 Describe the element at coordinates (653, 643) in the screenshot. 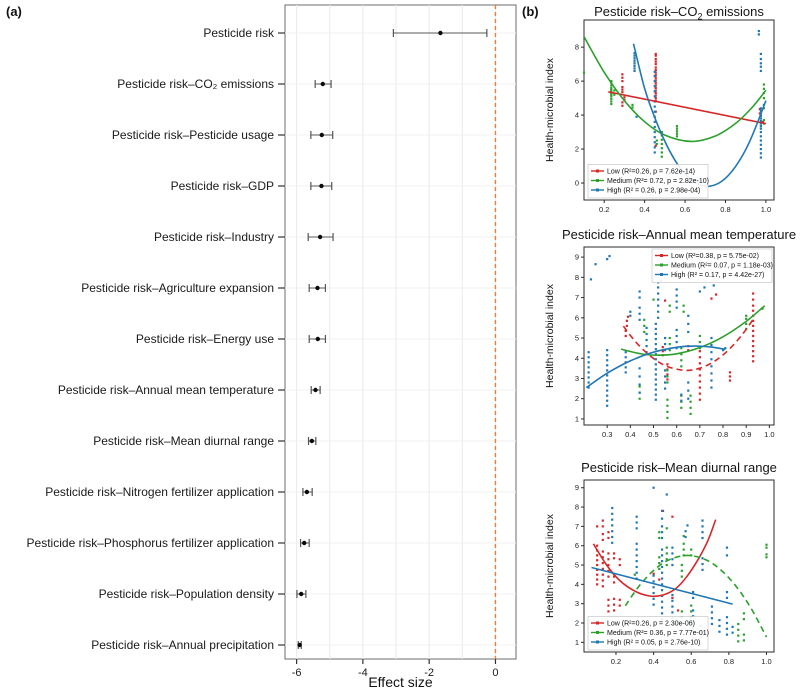

I see `legend-label: High (R² = 0.05, p = 2.76e-10)` at that location.